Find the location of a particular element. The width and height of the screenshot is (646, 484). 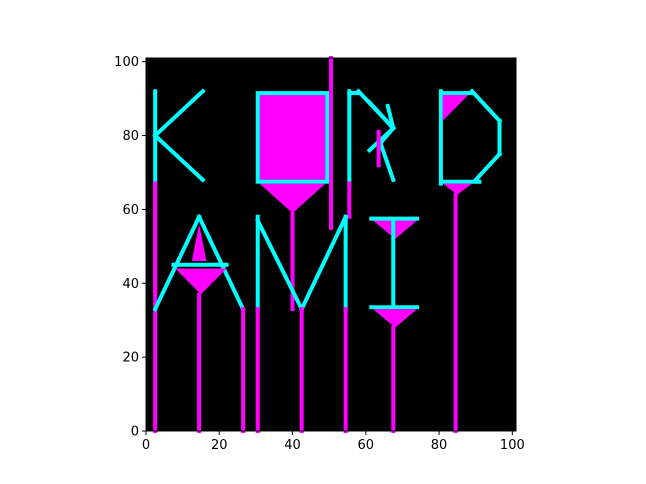

mark-a-funnel is located at coordinates (201, 281).